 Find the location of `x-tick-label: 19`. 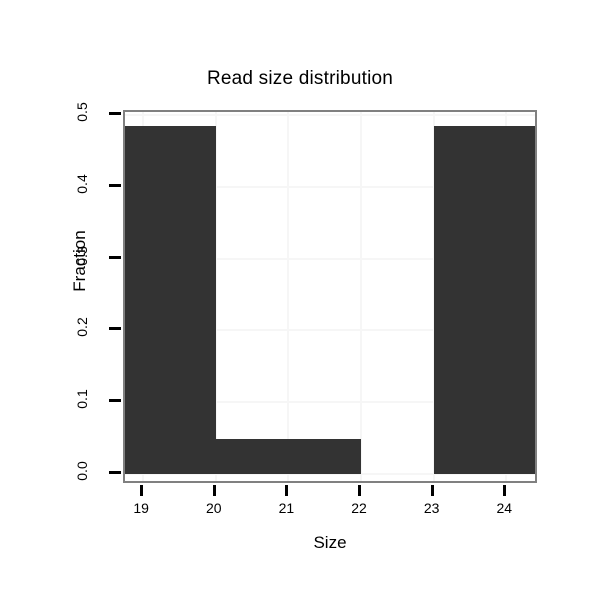

x-tick-label: 19 is located at coordinates (141, 508).